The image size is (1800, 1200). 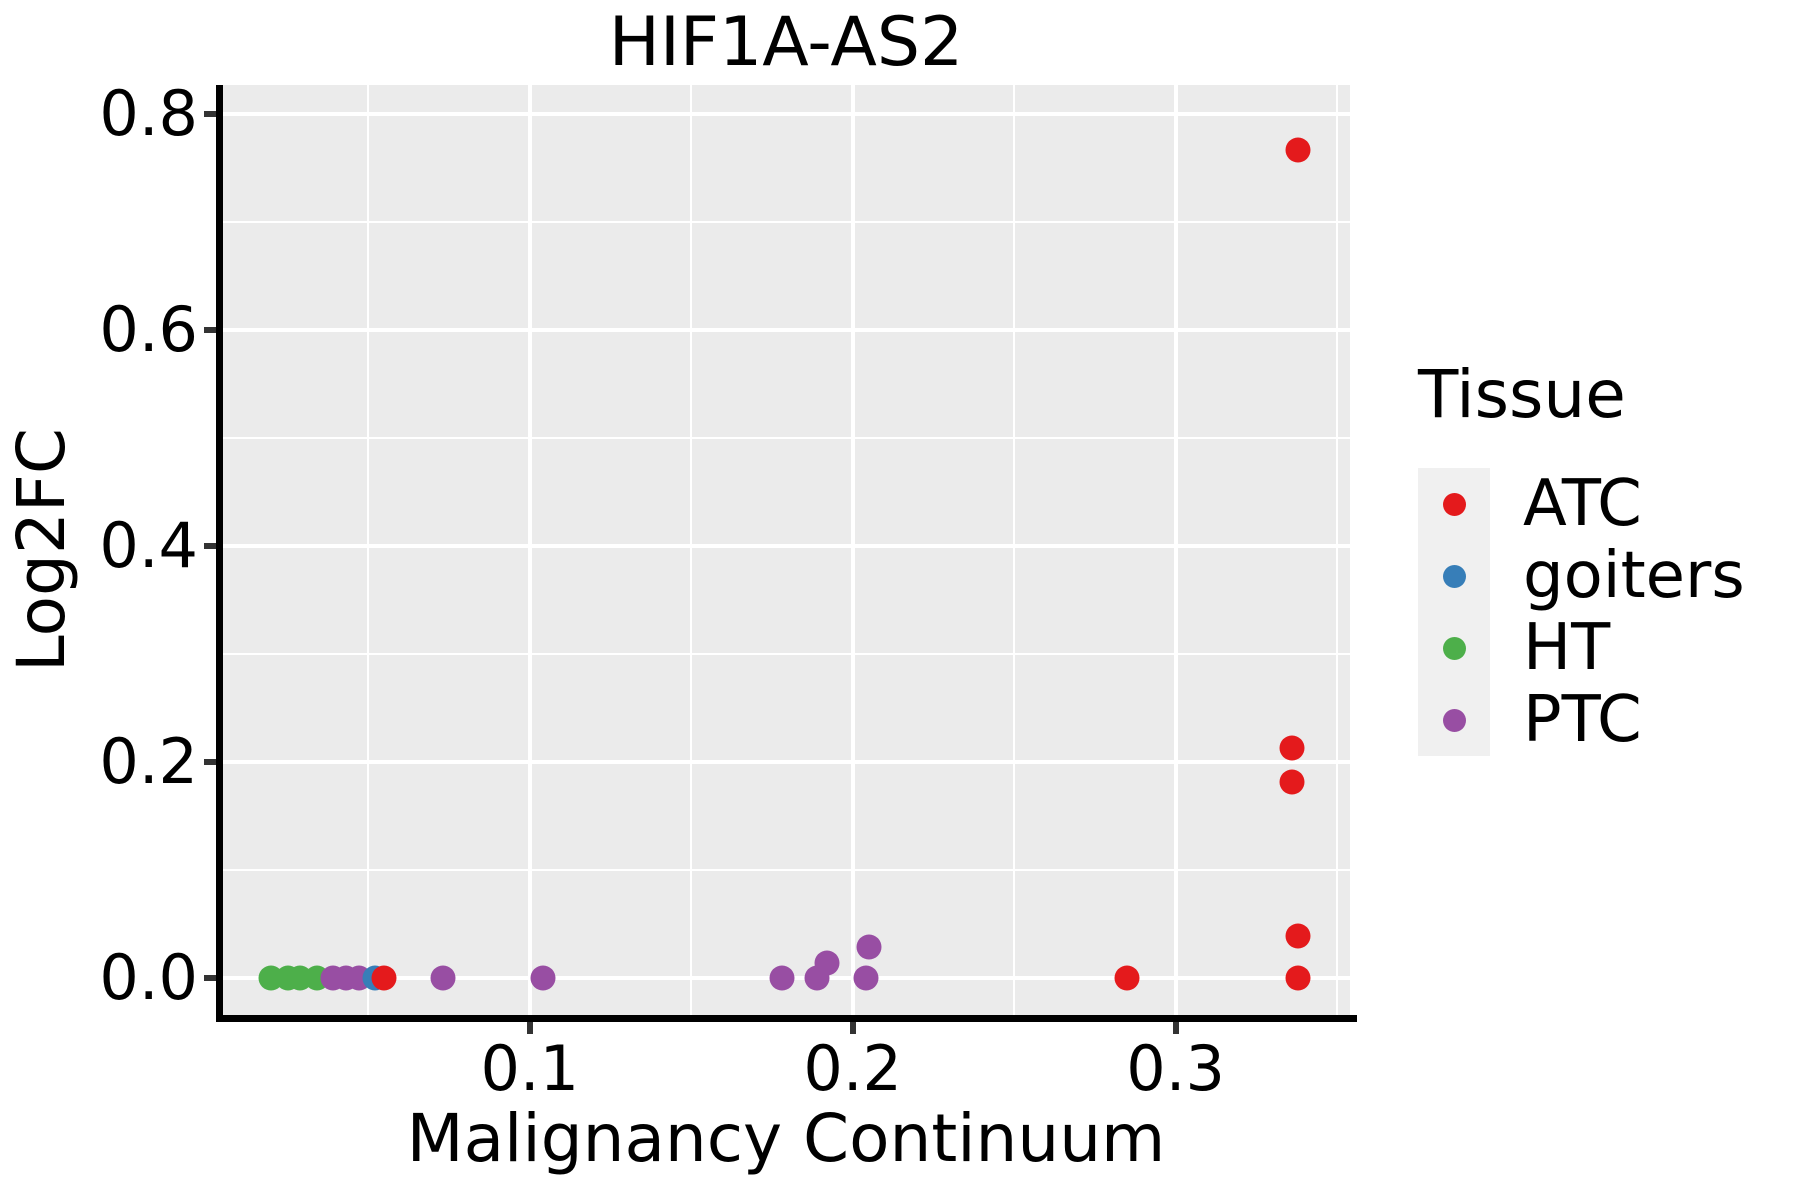 I want to click on legend-entry-PTC: PTC, so click(x=1581, y=720).